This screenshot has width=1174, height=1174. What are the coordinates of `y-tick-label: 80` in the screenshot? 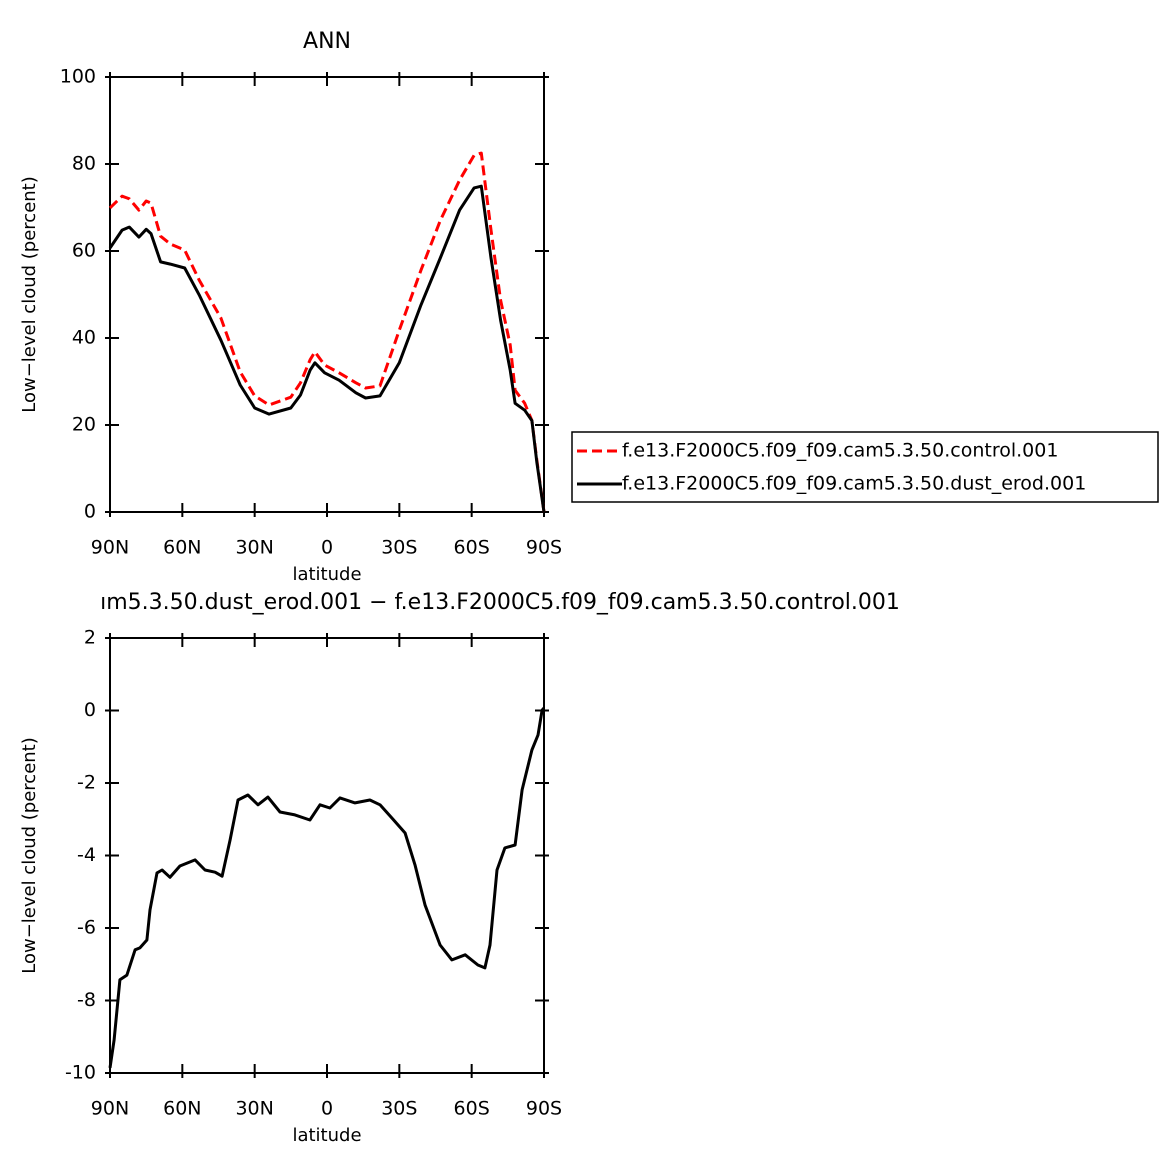 It's located at (84, 164).